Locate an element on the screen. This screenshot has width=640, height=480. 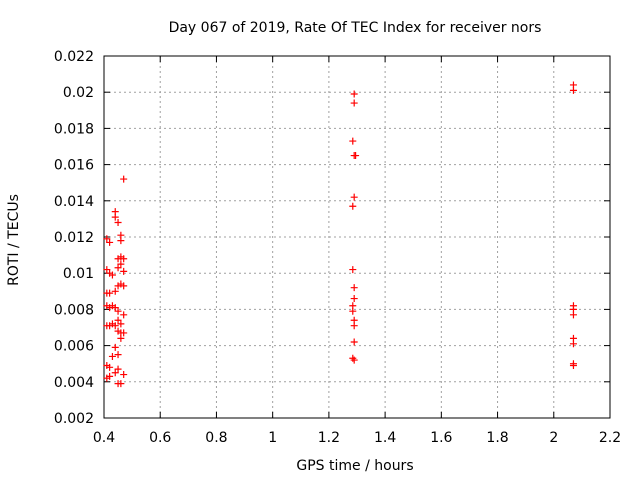
x-tick-label: 0.8 is located at coordinates (216, 438).